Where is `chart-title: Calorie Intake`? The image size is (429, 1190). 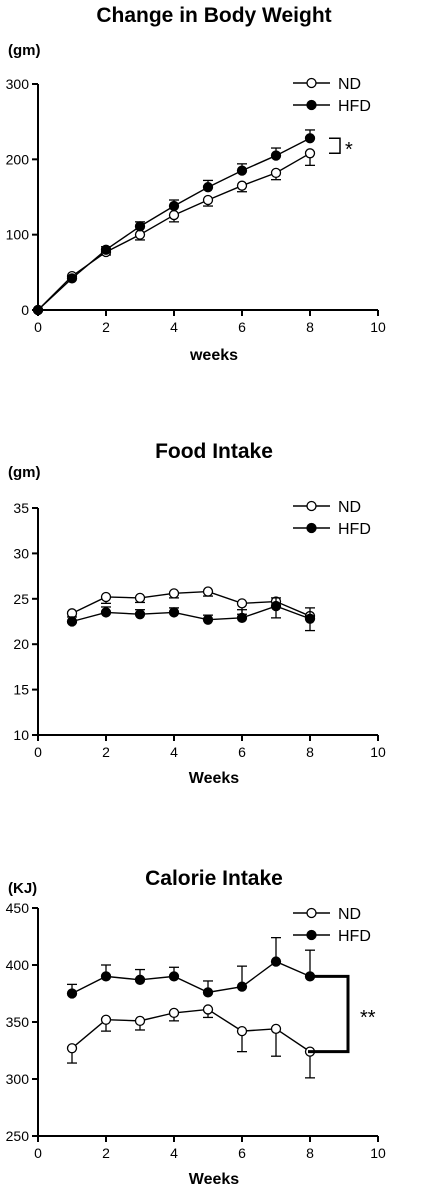 chart-title: Calorie Intake is located at coordinates (214, 878).